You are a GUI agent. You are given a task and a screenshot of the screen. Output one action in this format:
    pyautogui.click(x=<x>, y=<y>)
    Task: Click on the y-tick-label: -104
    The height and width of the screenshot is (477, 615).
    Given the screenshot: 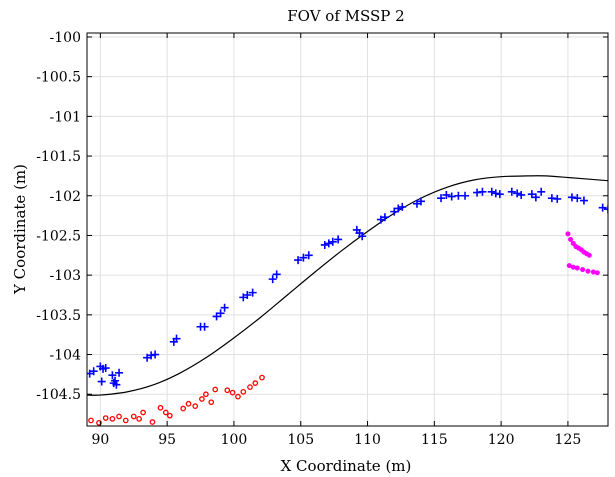 What is the action you would take?
    pyautogui.click(x=66, y=356)
    